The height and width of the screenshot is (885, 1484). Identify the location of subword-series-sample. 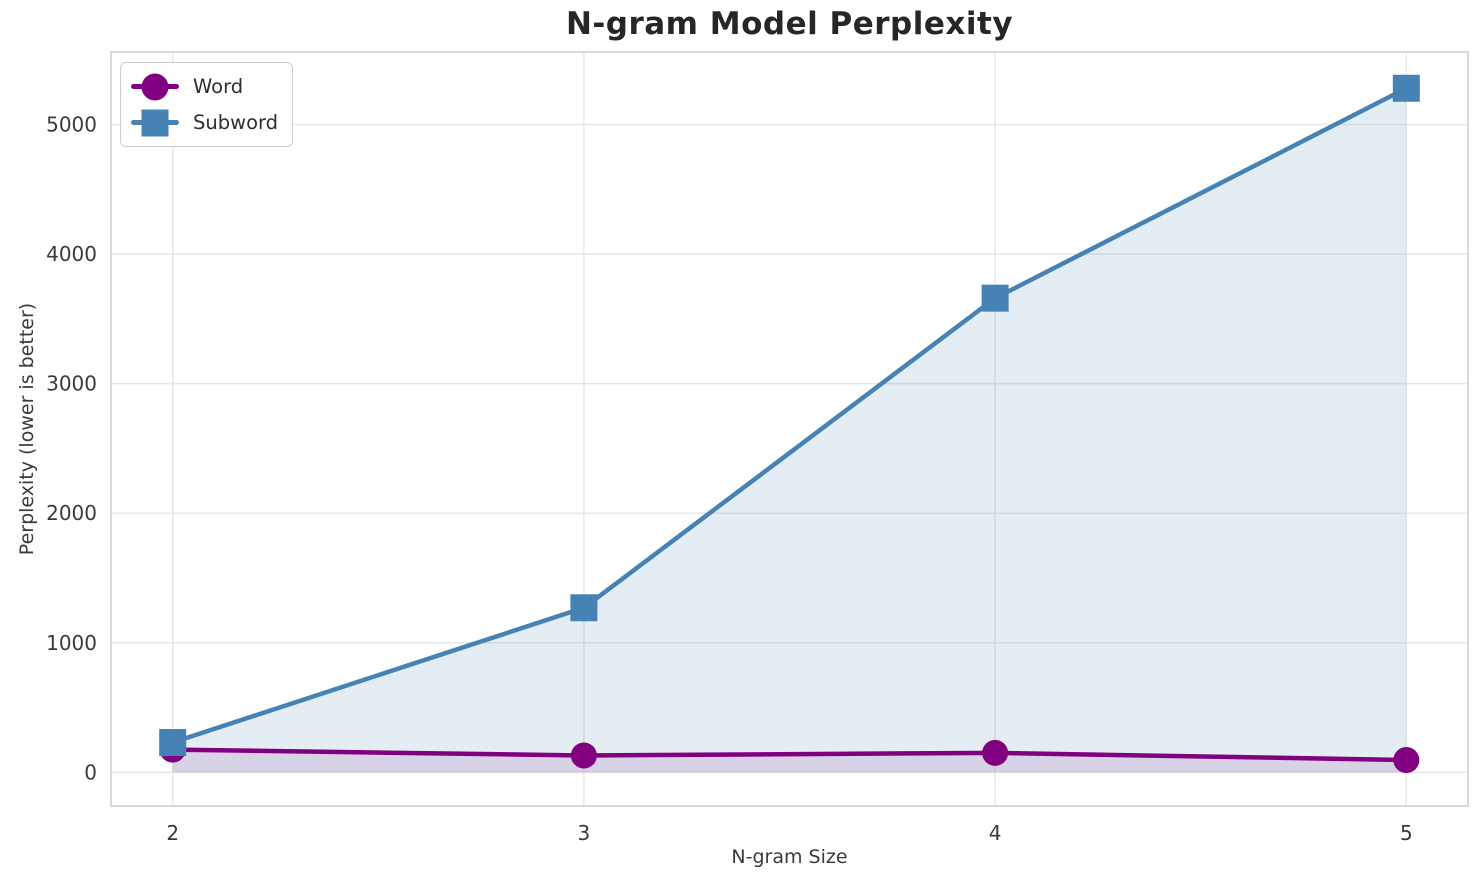
(155, 122).